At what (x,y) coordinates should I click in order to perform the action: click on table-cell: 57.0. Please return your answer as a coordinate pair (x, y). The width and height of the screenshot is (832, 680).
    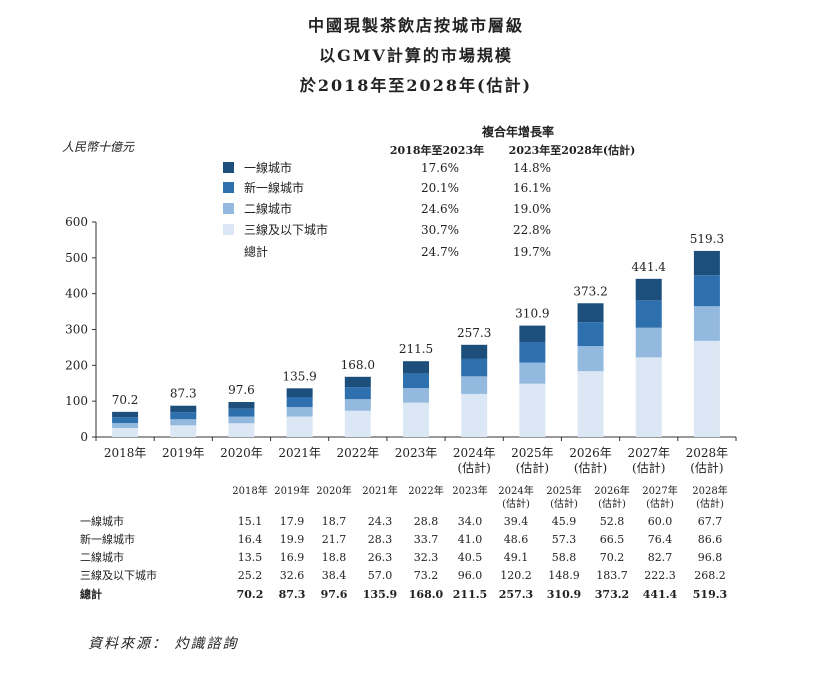
    Looking at the image, I should click on (380, 575).